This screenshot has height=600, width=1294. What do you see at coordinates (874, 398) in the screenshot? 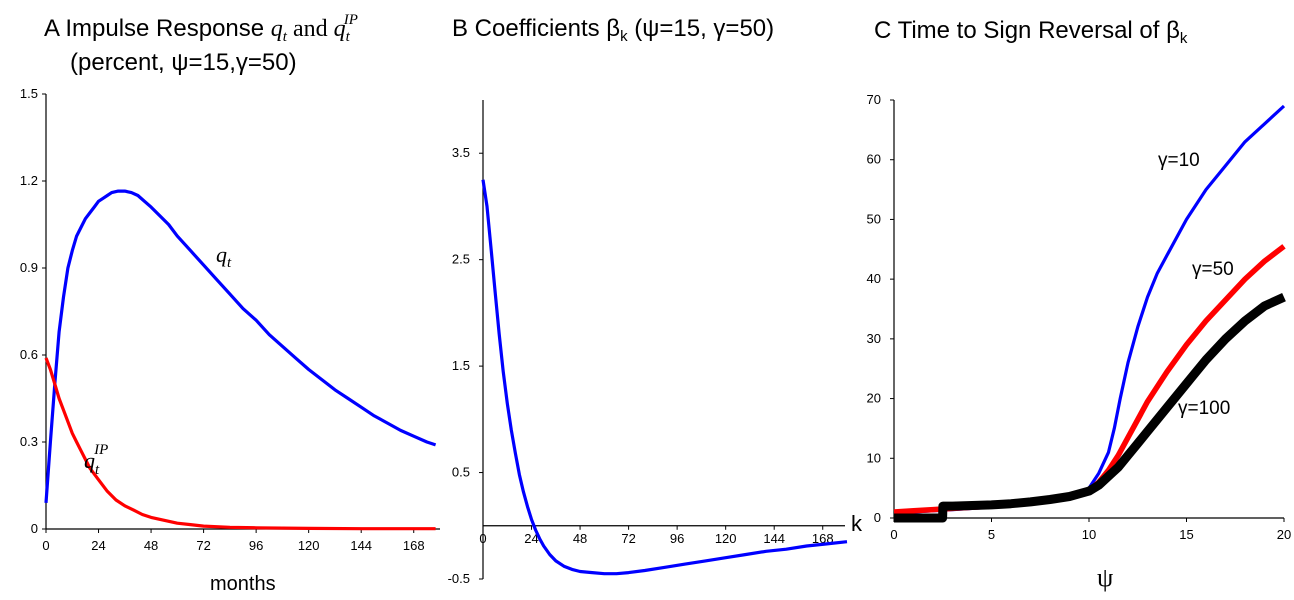
I see `y-tick-label: 20` at bounding box center [874, 398].